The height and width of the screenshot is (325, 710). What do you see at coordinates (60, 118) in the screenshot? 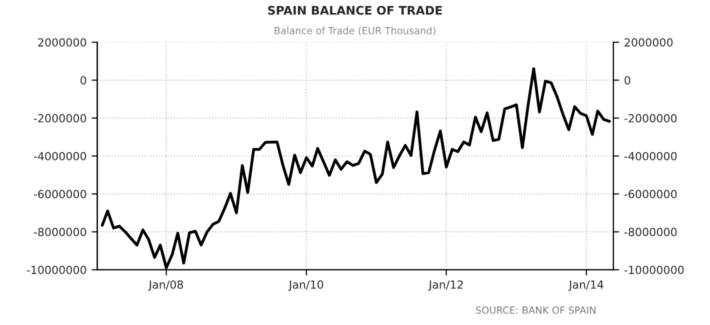
I see `y-tick-label: -2000000` at bounding box center [60, 118].